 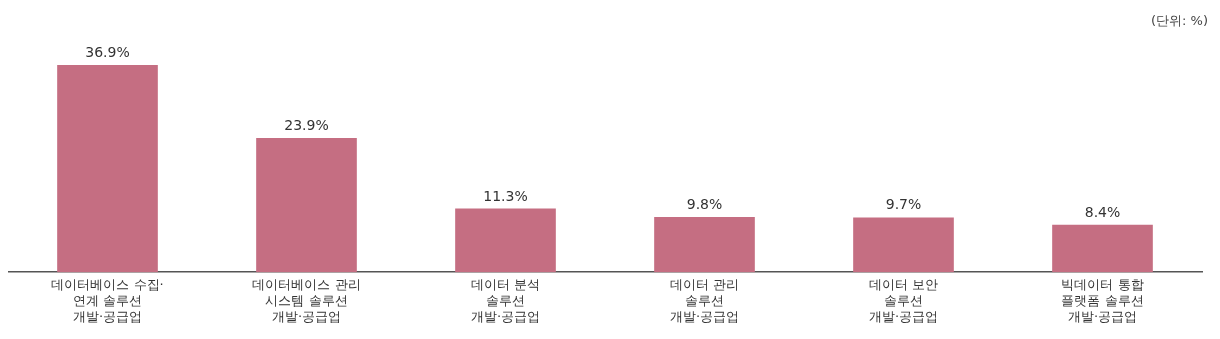 What do you see at coordinates (1102, 211) in the screenshot?
I see `data-label: 8.4%` at bounding box center [1102, 211].